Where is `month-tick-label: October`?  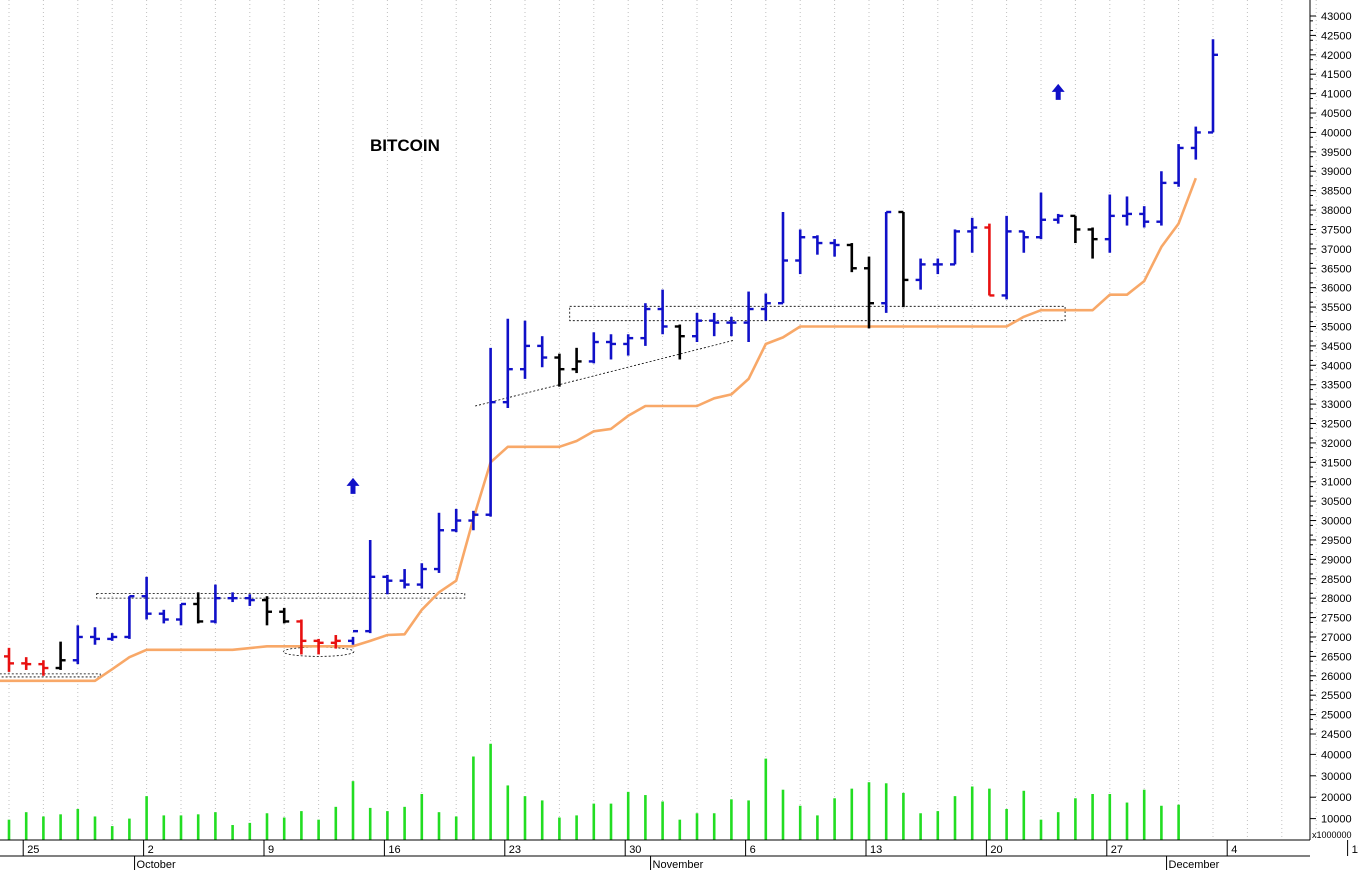 month-tick-label: October is located at coordinates (156, 864).